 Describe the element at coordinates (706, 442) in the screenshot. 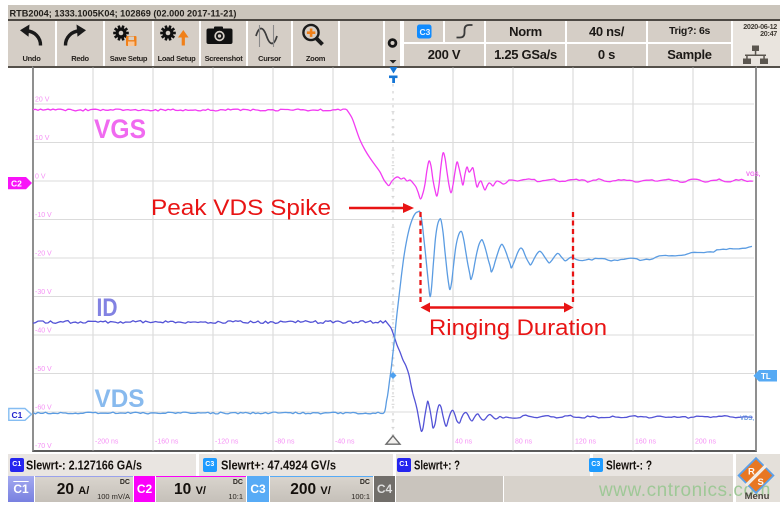

I see `svg-text: 200 ns` at that location.